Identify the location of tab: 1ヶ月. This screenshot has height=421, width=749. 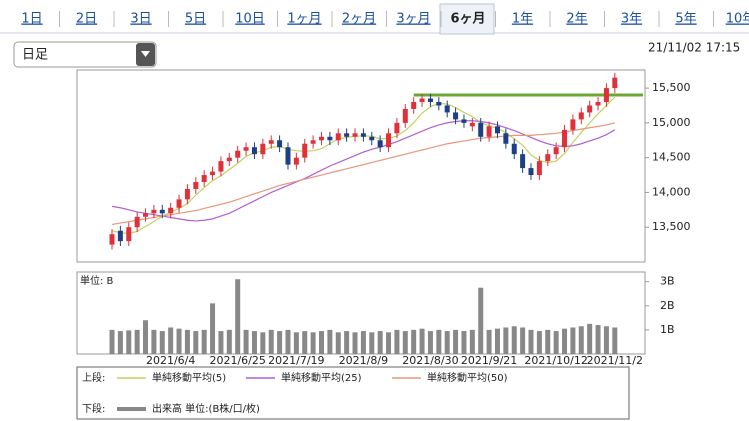
(304, 19).